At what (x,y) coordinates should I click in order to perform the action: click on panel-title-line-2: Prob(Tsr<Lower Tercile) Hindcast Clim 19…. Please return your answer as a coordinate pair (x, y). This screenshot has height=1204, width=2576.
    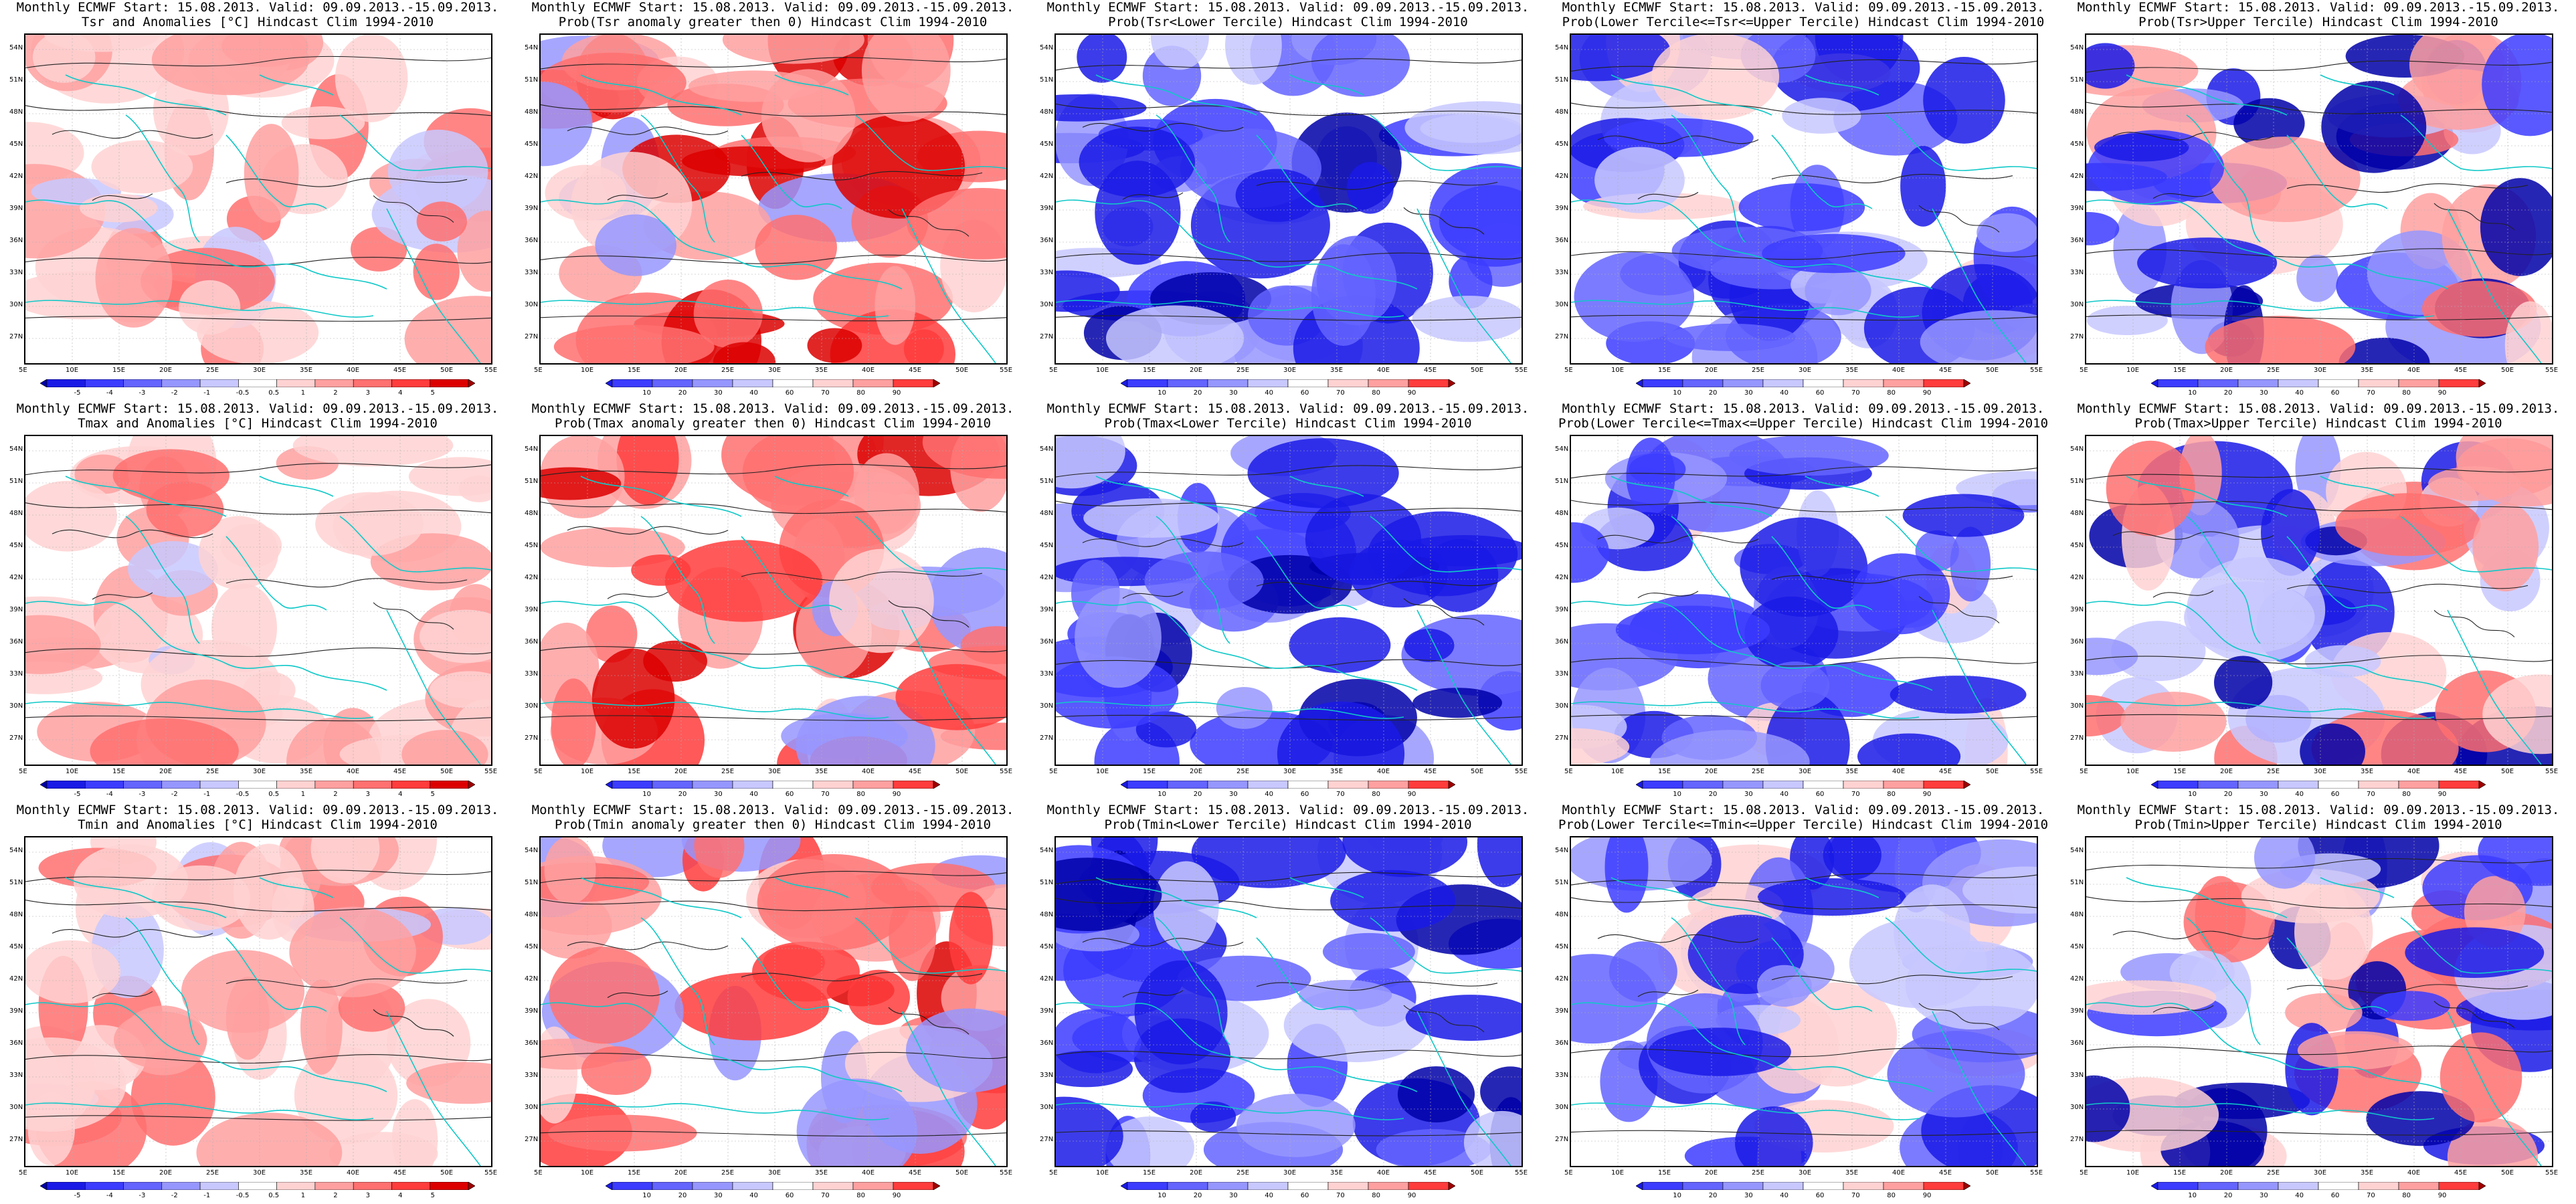
    Looking at the image, I should click on (1288, 22).